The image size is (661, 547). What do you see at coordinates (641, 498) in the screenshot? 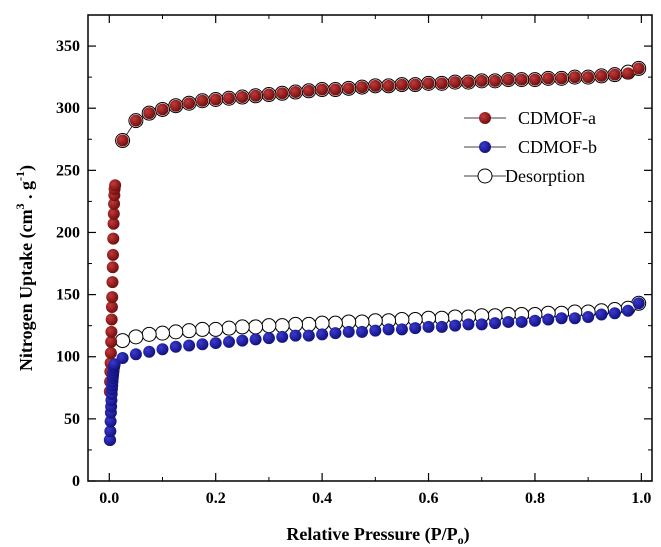
I see `x-tick-label: 1.0` at bounding box center [641, 498].